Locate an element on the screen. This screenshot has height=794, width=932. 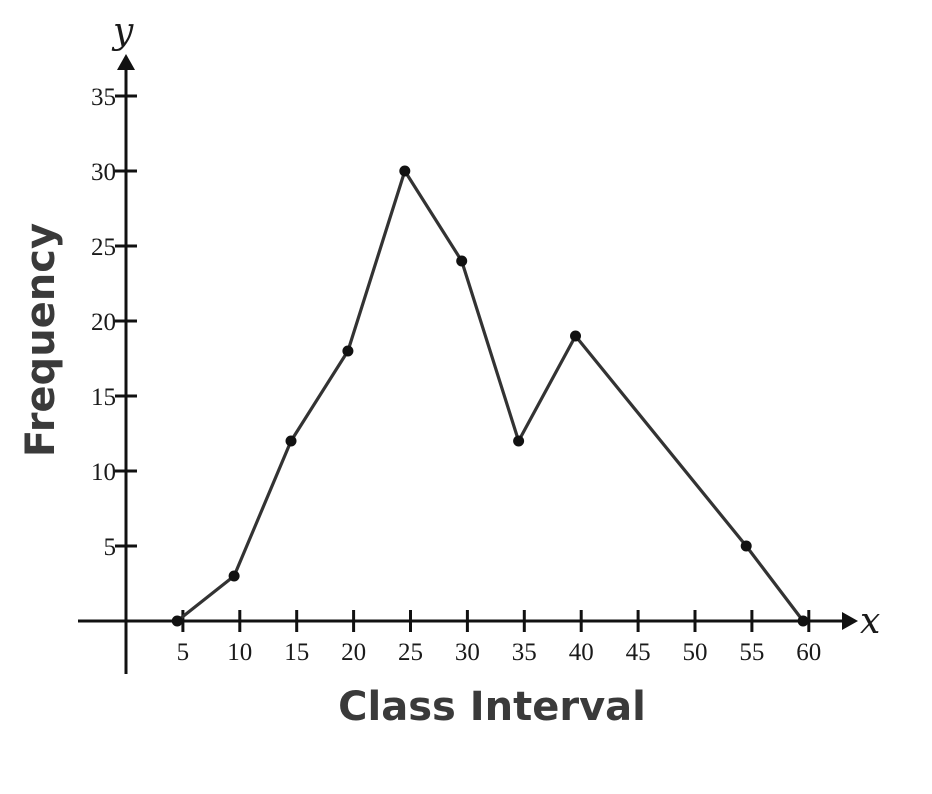
y-tick-label: 25 is located at coordinates (103, 247).